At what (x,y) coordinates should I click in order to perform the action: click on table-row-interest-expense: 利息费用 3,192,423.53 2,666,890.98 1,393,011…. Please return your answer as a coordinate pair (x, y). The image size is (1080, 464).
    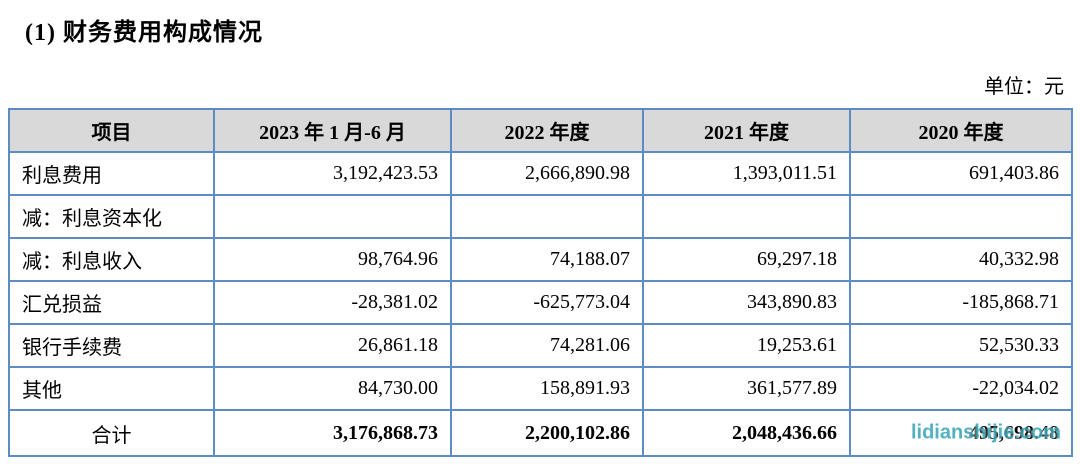
    Looking at the image, I should click on (540, 173).